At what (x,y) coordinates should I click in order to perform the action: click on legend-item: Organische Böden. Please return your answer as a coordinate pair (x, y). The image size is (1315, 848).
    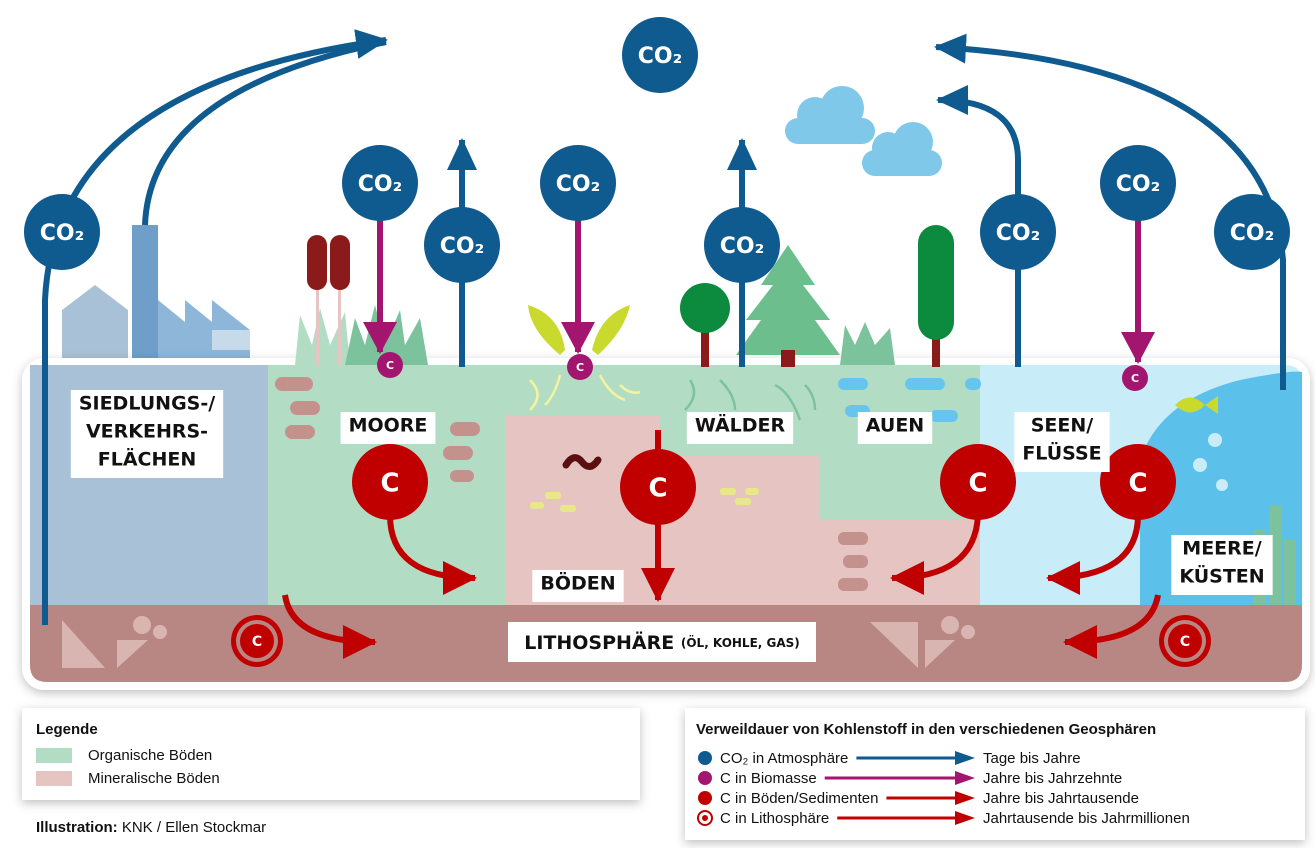
    Looking at the image, I should click on (150, 755).